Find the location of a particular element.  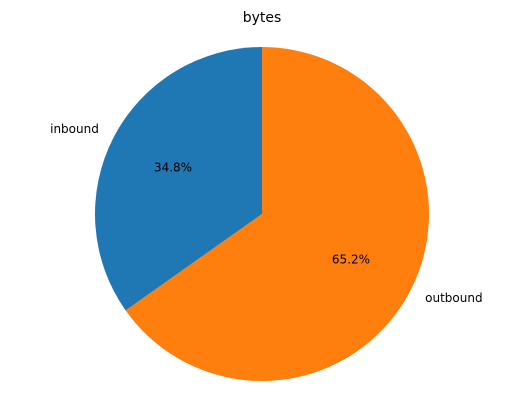

percent-label-inbound: 34.8% is located at coordinates (173, 167).